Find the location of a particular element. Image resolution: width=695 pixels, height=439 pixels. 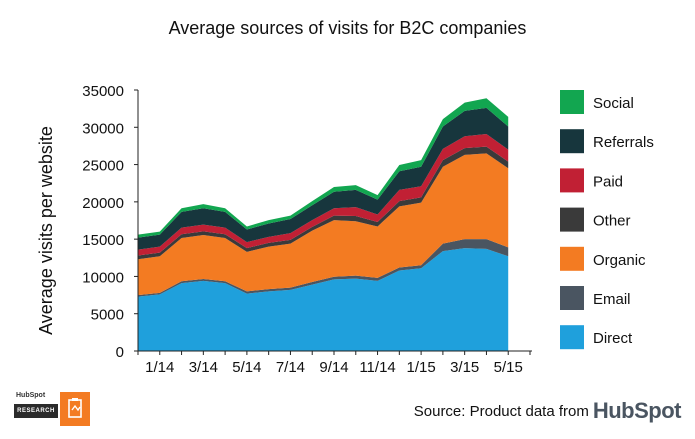

legend-swatch-organic is located at coordinates (572, 258).